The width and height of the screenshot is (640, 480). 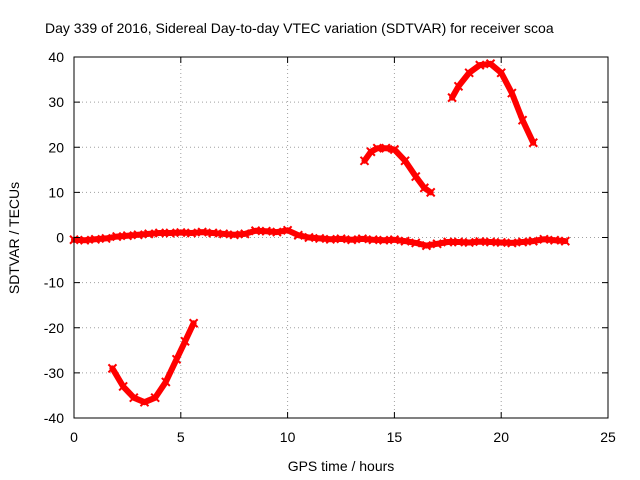 I want to click on y-tick-label: 10, so click(x=56, y=192).